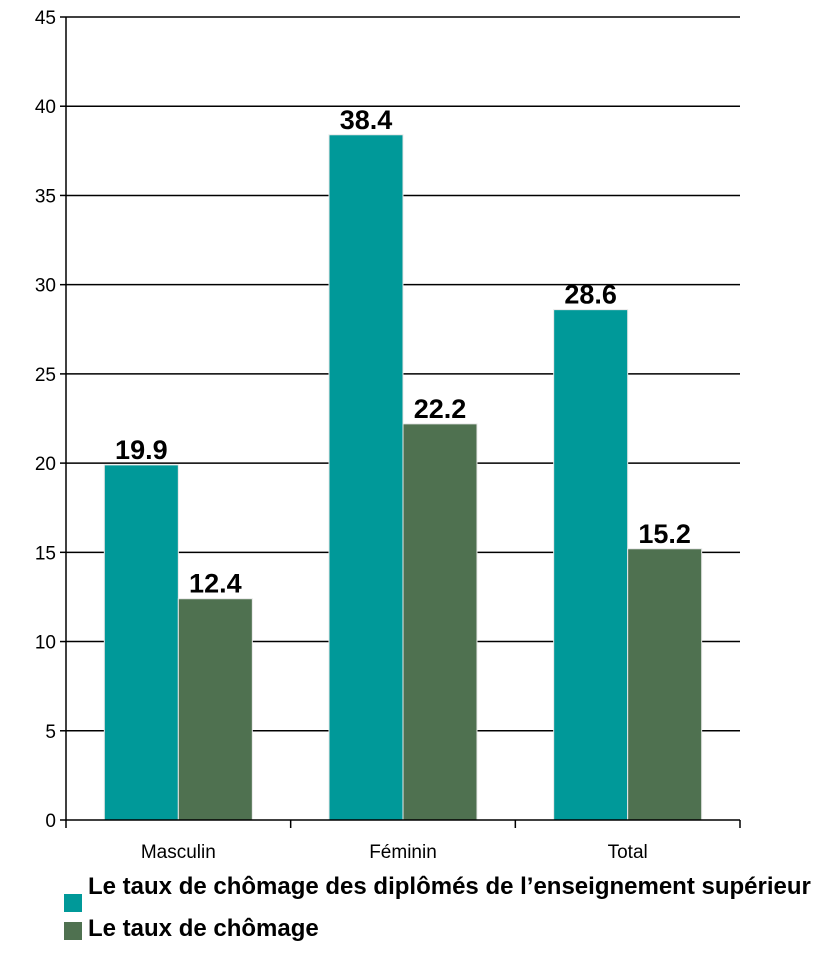 This screenshot has width=818, height=970. I want to click on y-tick-label-5: 5, so click(50, 732).